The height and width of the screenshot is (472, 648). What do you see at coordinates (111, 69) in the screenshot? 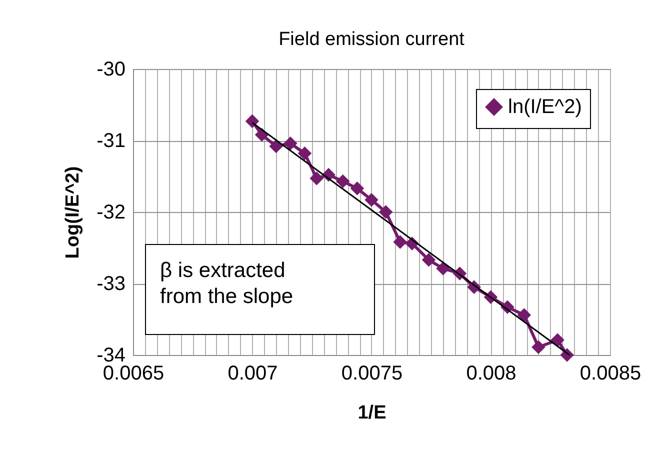
I see `y-tick-label: -30` at bounding box center [111, 69].